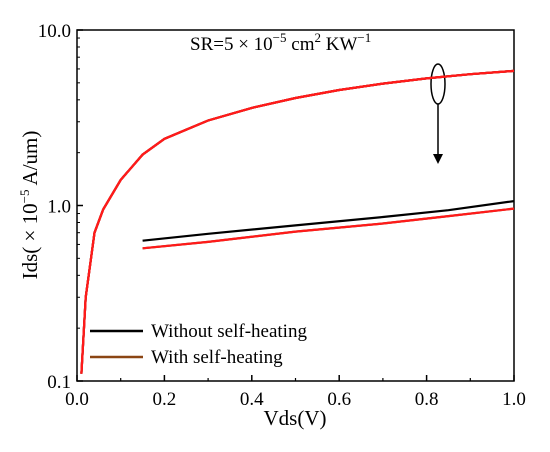 This screenshot has width=550, height=452. I want to click on y-tick-label: 0.1, so click(59, 382).